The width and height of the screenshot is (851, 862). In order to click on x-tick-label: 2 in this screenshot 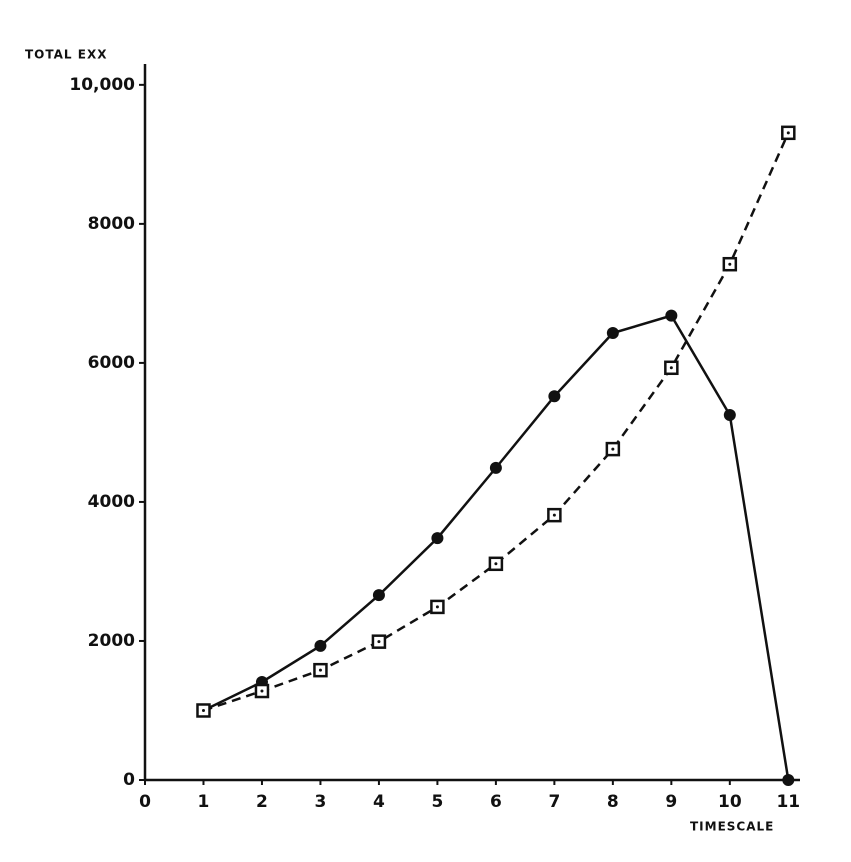, I will do `click(262, 802)`.